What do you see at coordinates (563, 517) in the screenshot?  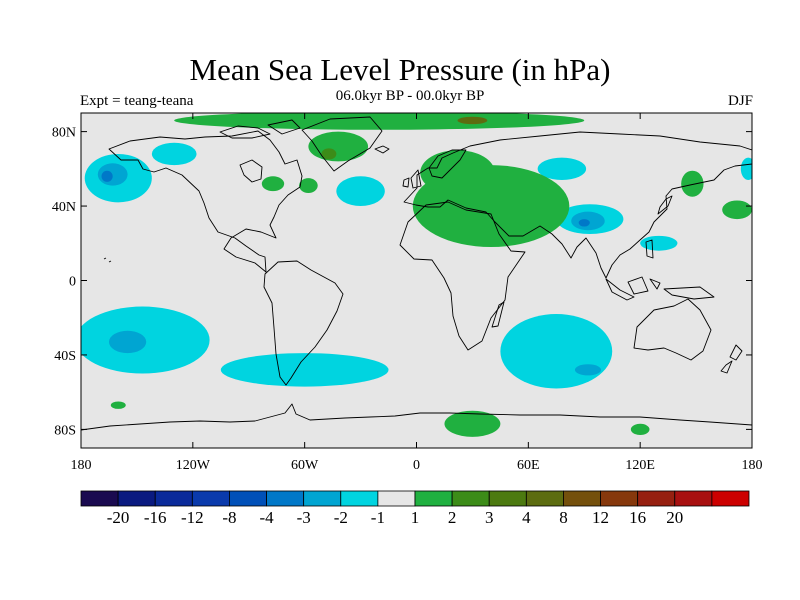 I see `colorbar-label: 8` at bounding box center [563, 517].